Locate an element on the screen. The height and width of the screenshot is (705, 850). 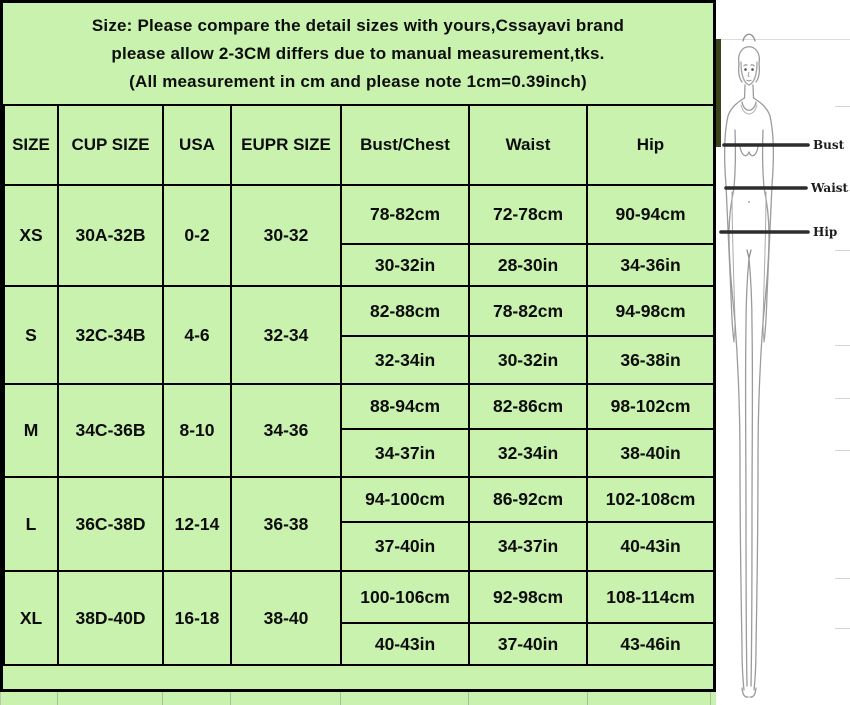
cell-hip-cm: 108-114cm is located at coordinates (650, 597).